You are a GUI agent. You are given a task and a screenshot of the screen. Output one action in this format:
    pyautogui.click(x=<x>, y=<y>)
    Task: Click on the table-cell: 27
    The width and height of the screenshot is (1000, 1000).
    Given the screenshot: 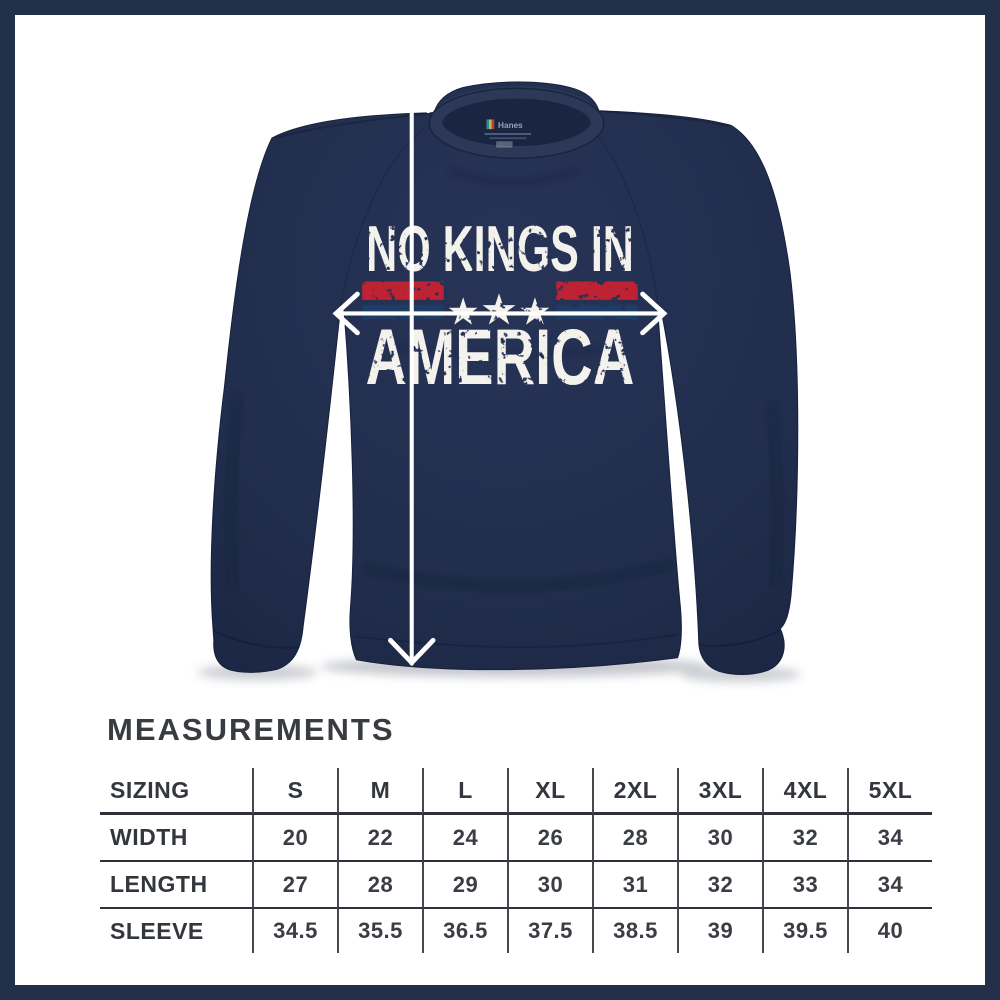 What is the action you would take?
    pyautogui.click(x=294, y=885)
    